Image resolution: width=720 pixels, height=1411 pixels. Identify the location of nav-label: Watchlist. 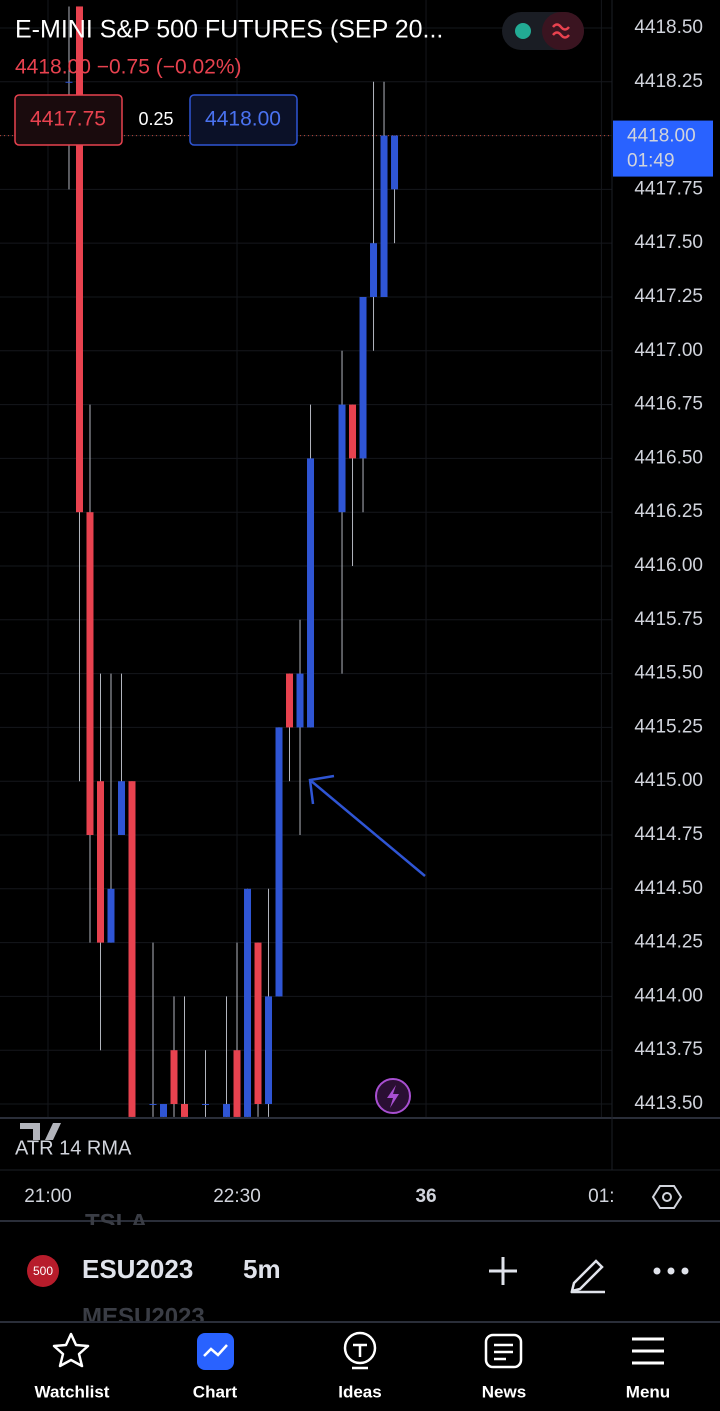
(72, 1391).